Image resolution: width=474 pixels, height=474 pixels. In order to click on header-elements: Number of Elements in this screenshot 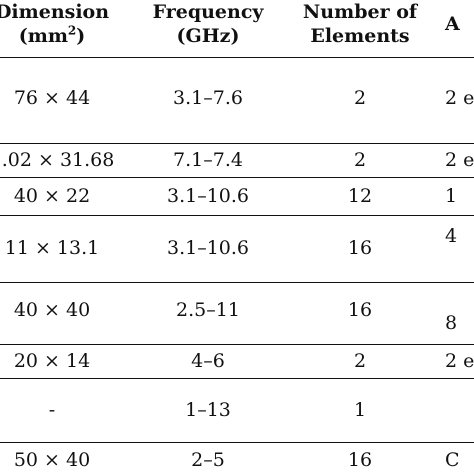, I will do `click(360, 24)`.